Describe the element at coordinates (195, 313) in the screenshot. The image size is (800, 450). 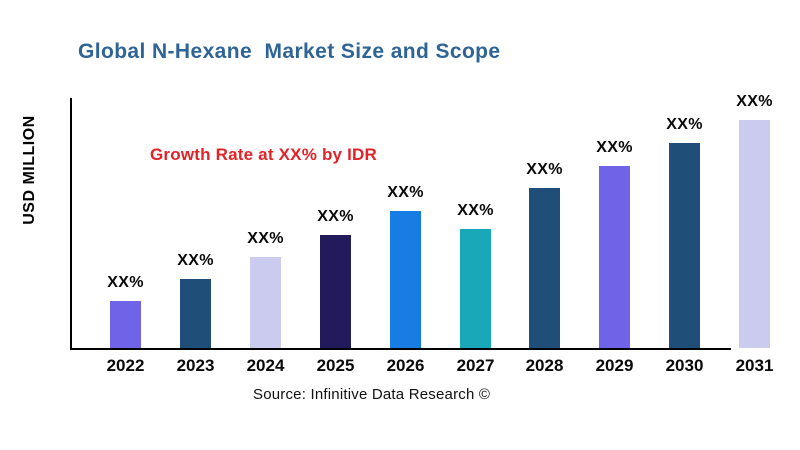
I see `bar-2023` at that location.